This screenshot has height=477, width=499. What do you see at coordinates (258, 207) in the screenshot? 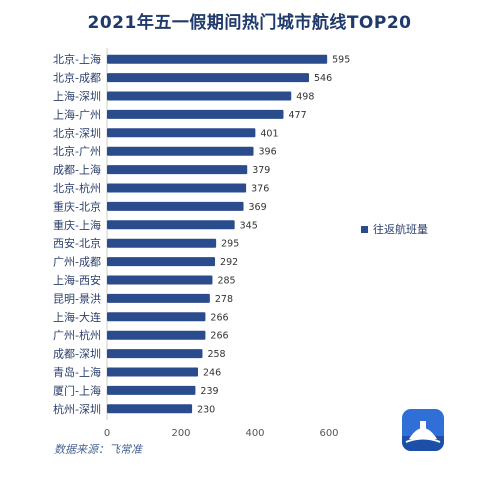
I see `data-label: 369` at bounding box center [258, 207].